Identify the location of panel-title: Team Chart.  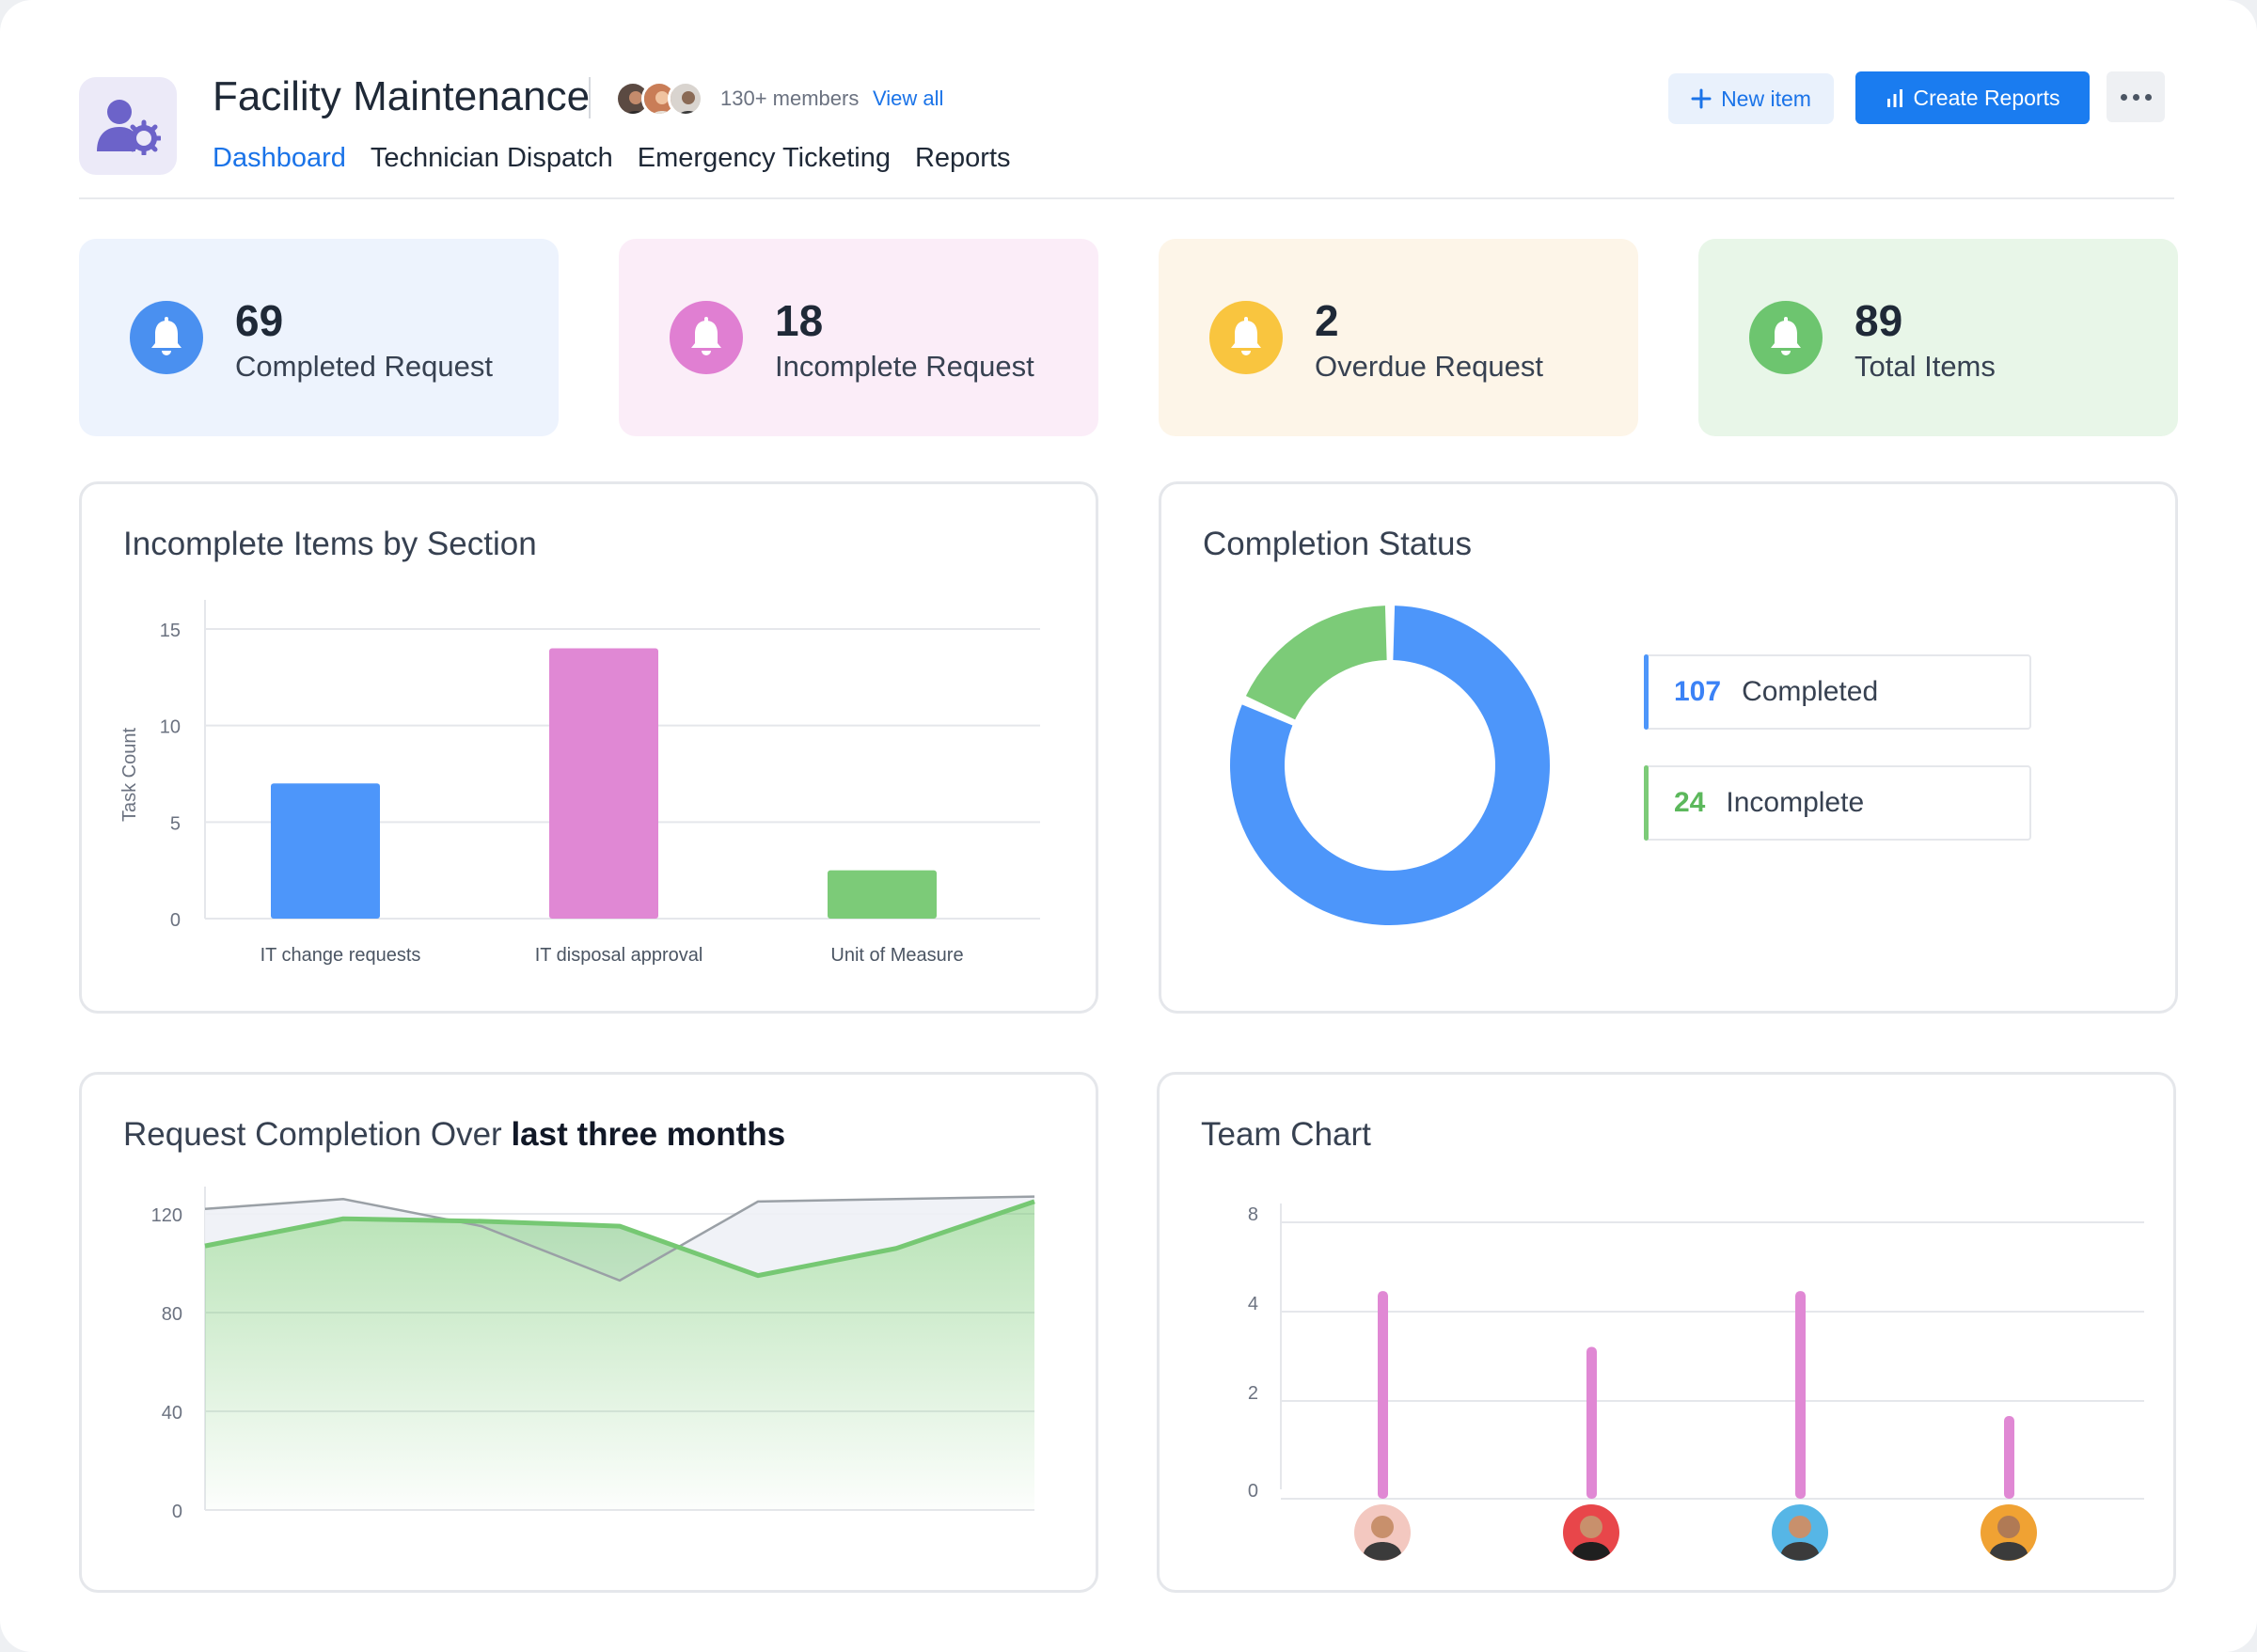
(1286, 1134).